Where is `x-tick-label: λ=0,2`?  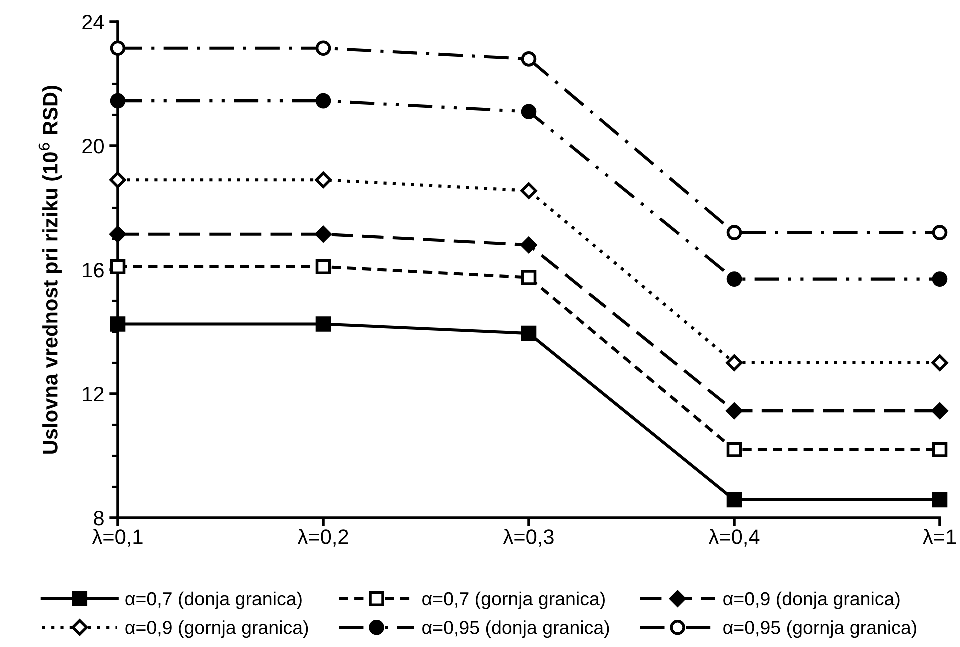 x-tick-label: λ=0,2 is located at coordinates (323, 538).